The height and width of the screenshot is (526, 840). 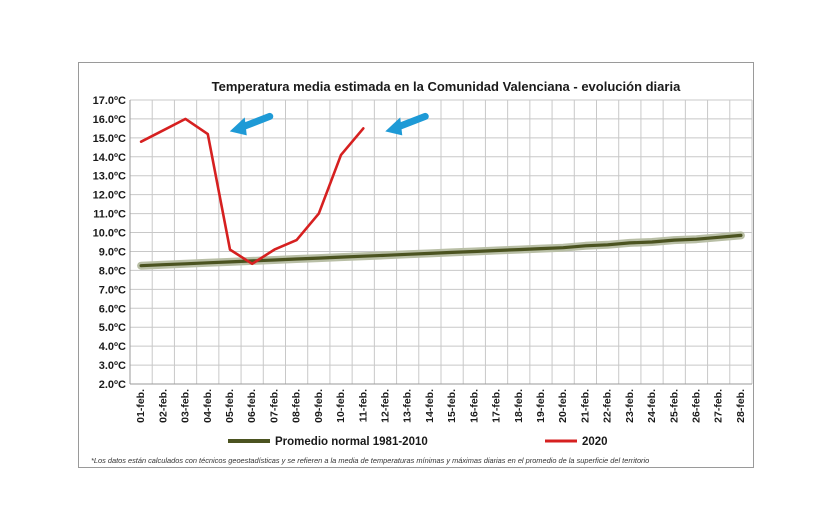 What do you see at coordinates (408, 406) in the screenshot?
I see `x-tick-label: 13-feb.` at bounding box center [408, 406].